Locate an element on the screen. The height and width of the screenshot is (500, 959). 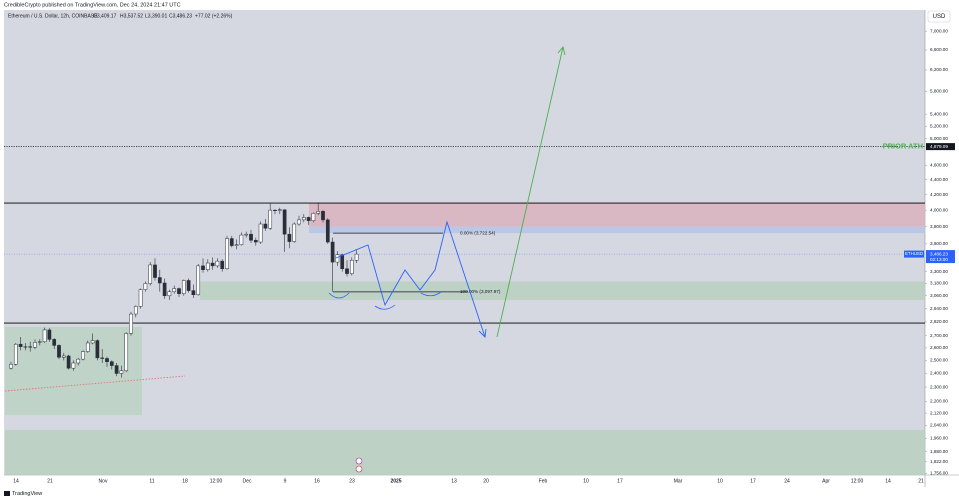
y-tick-label: 6,600.00 is located at coordinates (939, 49).